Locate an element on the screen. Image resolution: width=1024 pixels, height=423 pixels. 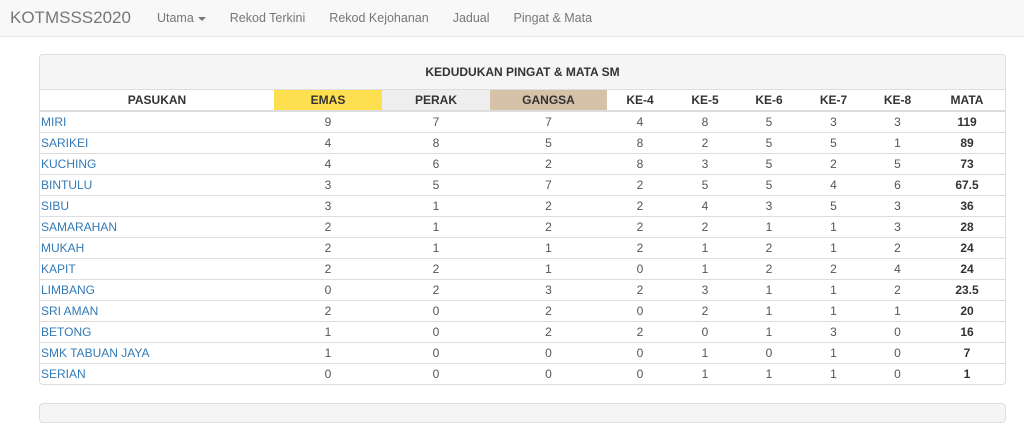
column-header-ke-8: KE-8 is located at coordinates (897, 101).